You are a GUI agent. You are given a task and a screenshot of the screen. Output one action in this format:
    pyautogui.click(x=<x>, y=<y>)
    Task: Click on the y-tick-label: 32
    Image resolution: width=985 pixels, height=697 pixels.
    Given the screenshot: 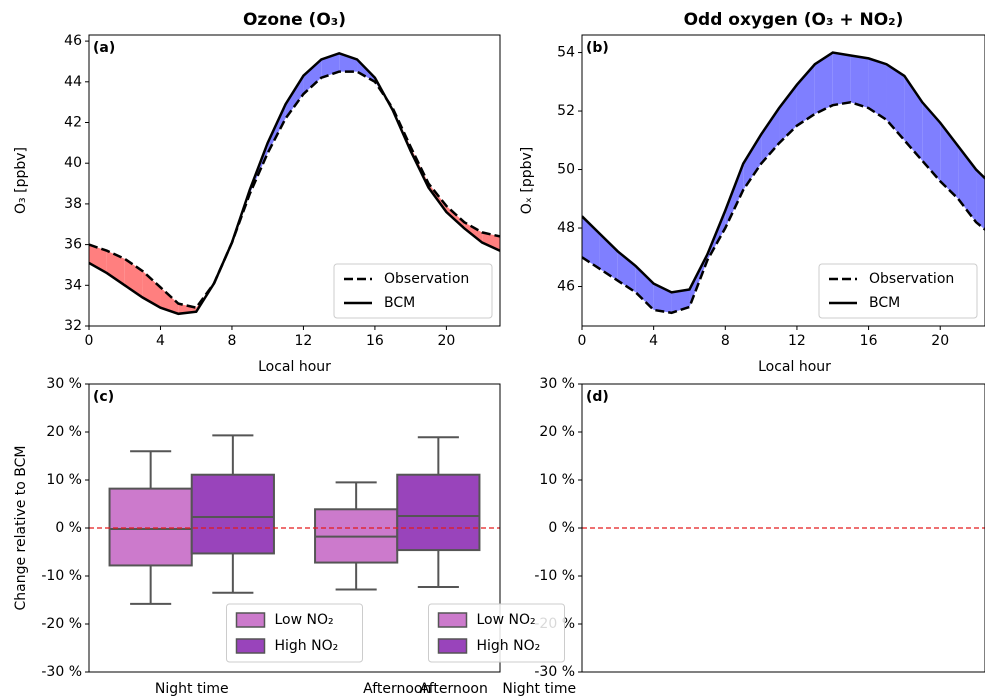 What is the action you would take?
    pyautogui.click(x=73, y=326)
    